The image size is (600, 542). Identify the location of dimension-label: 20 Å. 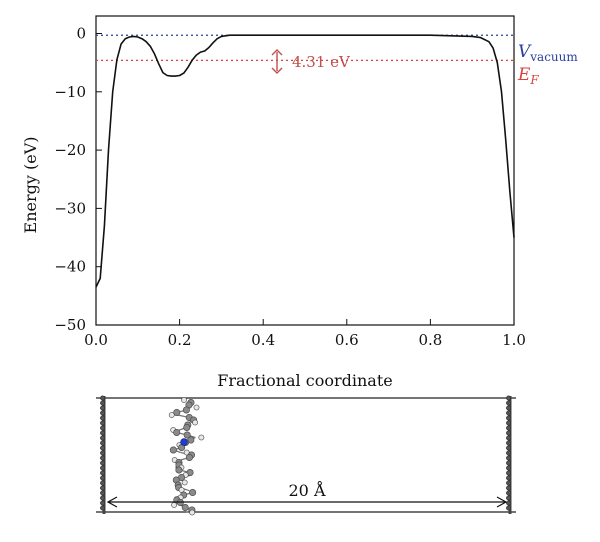
(307, 490).